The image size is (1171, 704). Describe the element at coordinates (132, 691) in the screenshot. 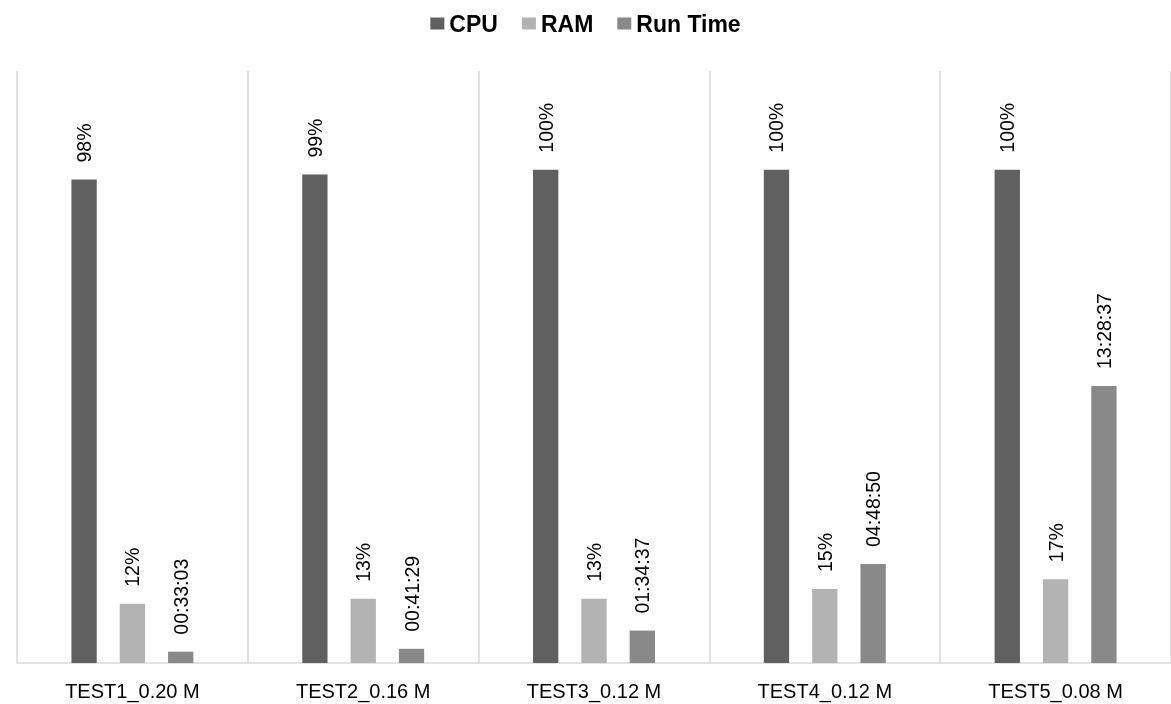

I see `x-tick-label: TEST1_0.20 M` at that location.